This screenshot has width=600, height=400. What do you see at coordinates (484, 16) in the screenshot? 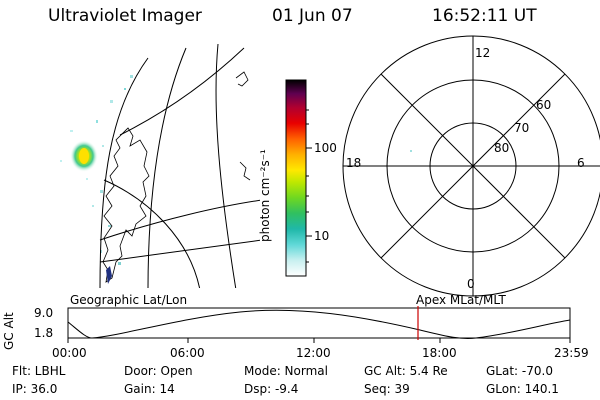
I see `time-label: 16:52:11 UT` at bounding box center [484, 16].